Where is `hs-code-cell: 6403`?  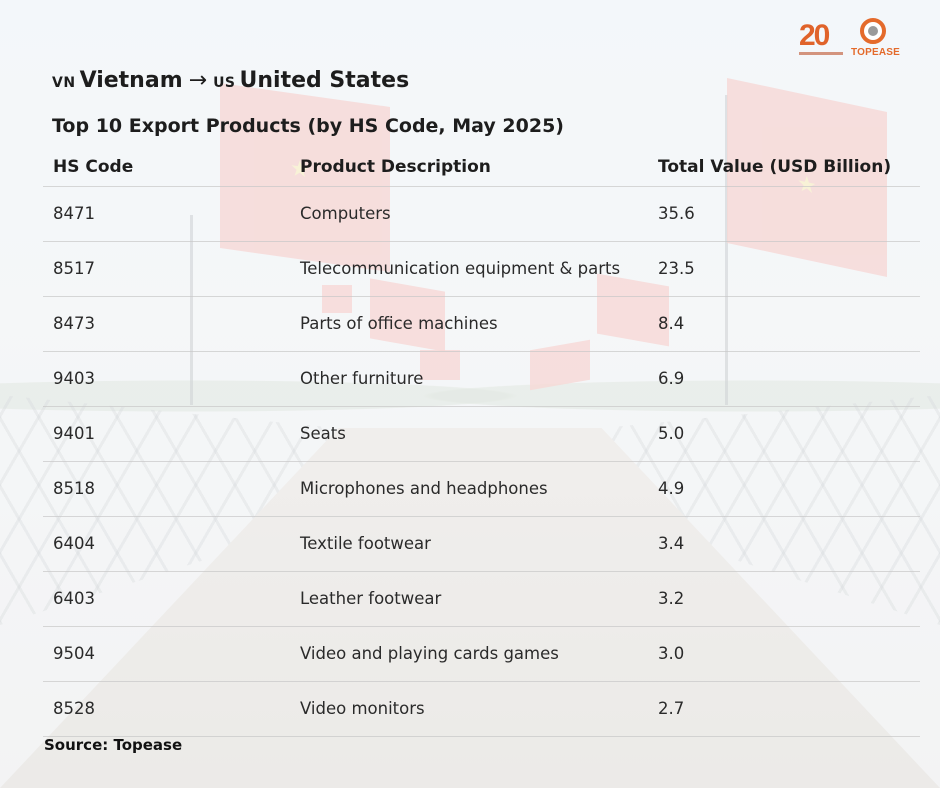 hs-code-cell: 6403 is located at coordinates (74, 598).